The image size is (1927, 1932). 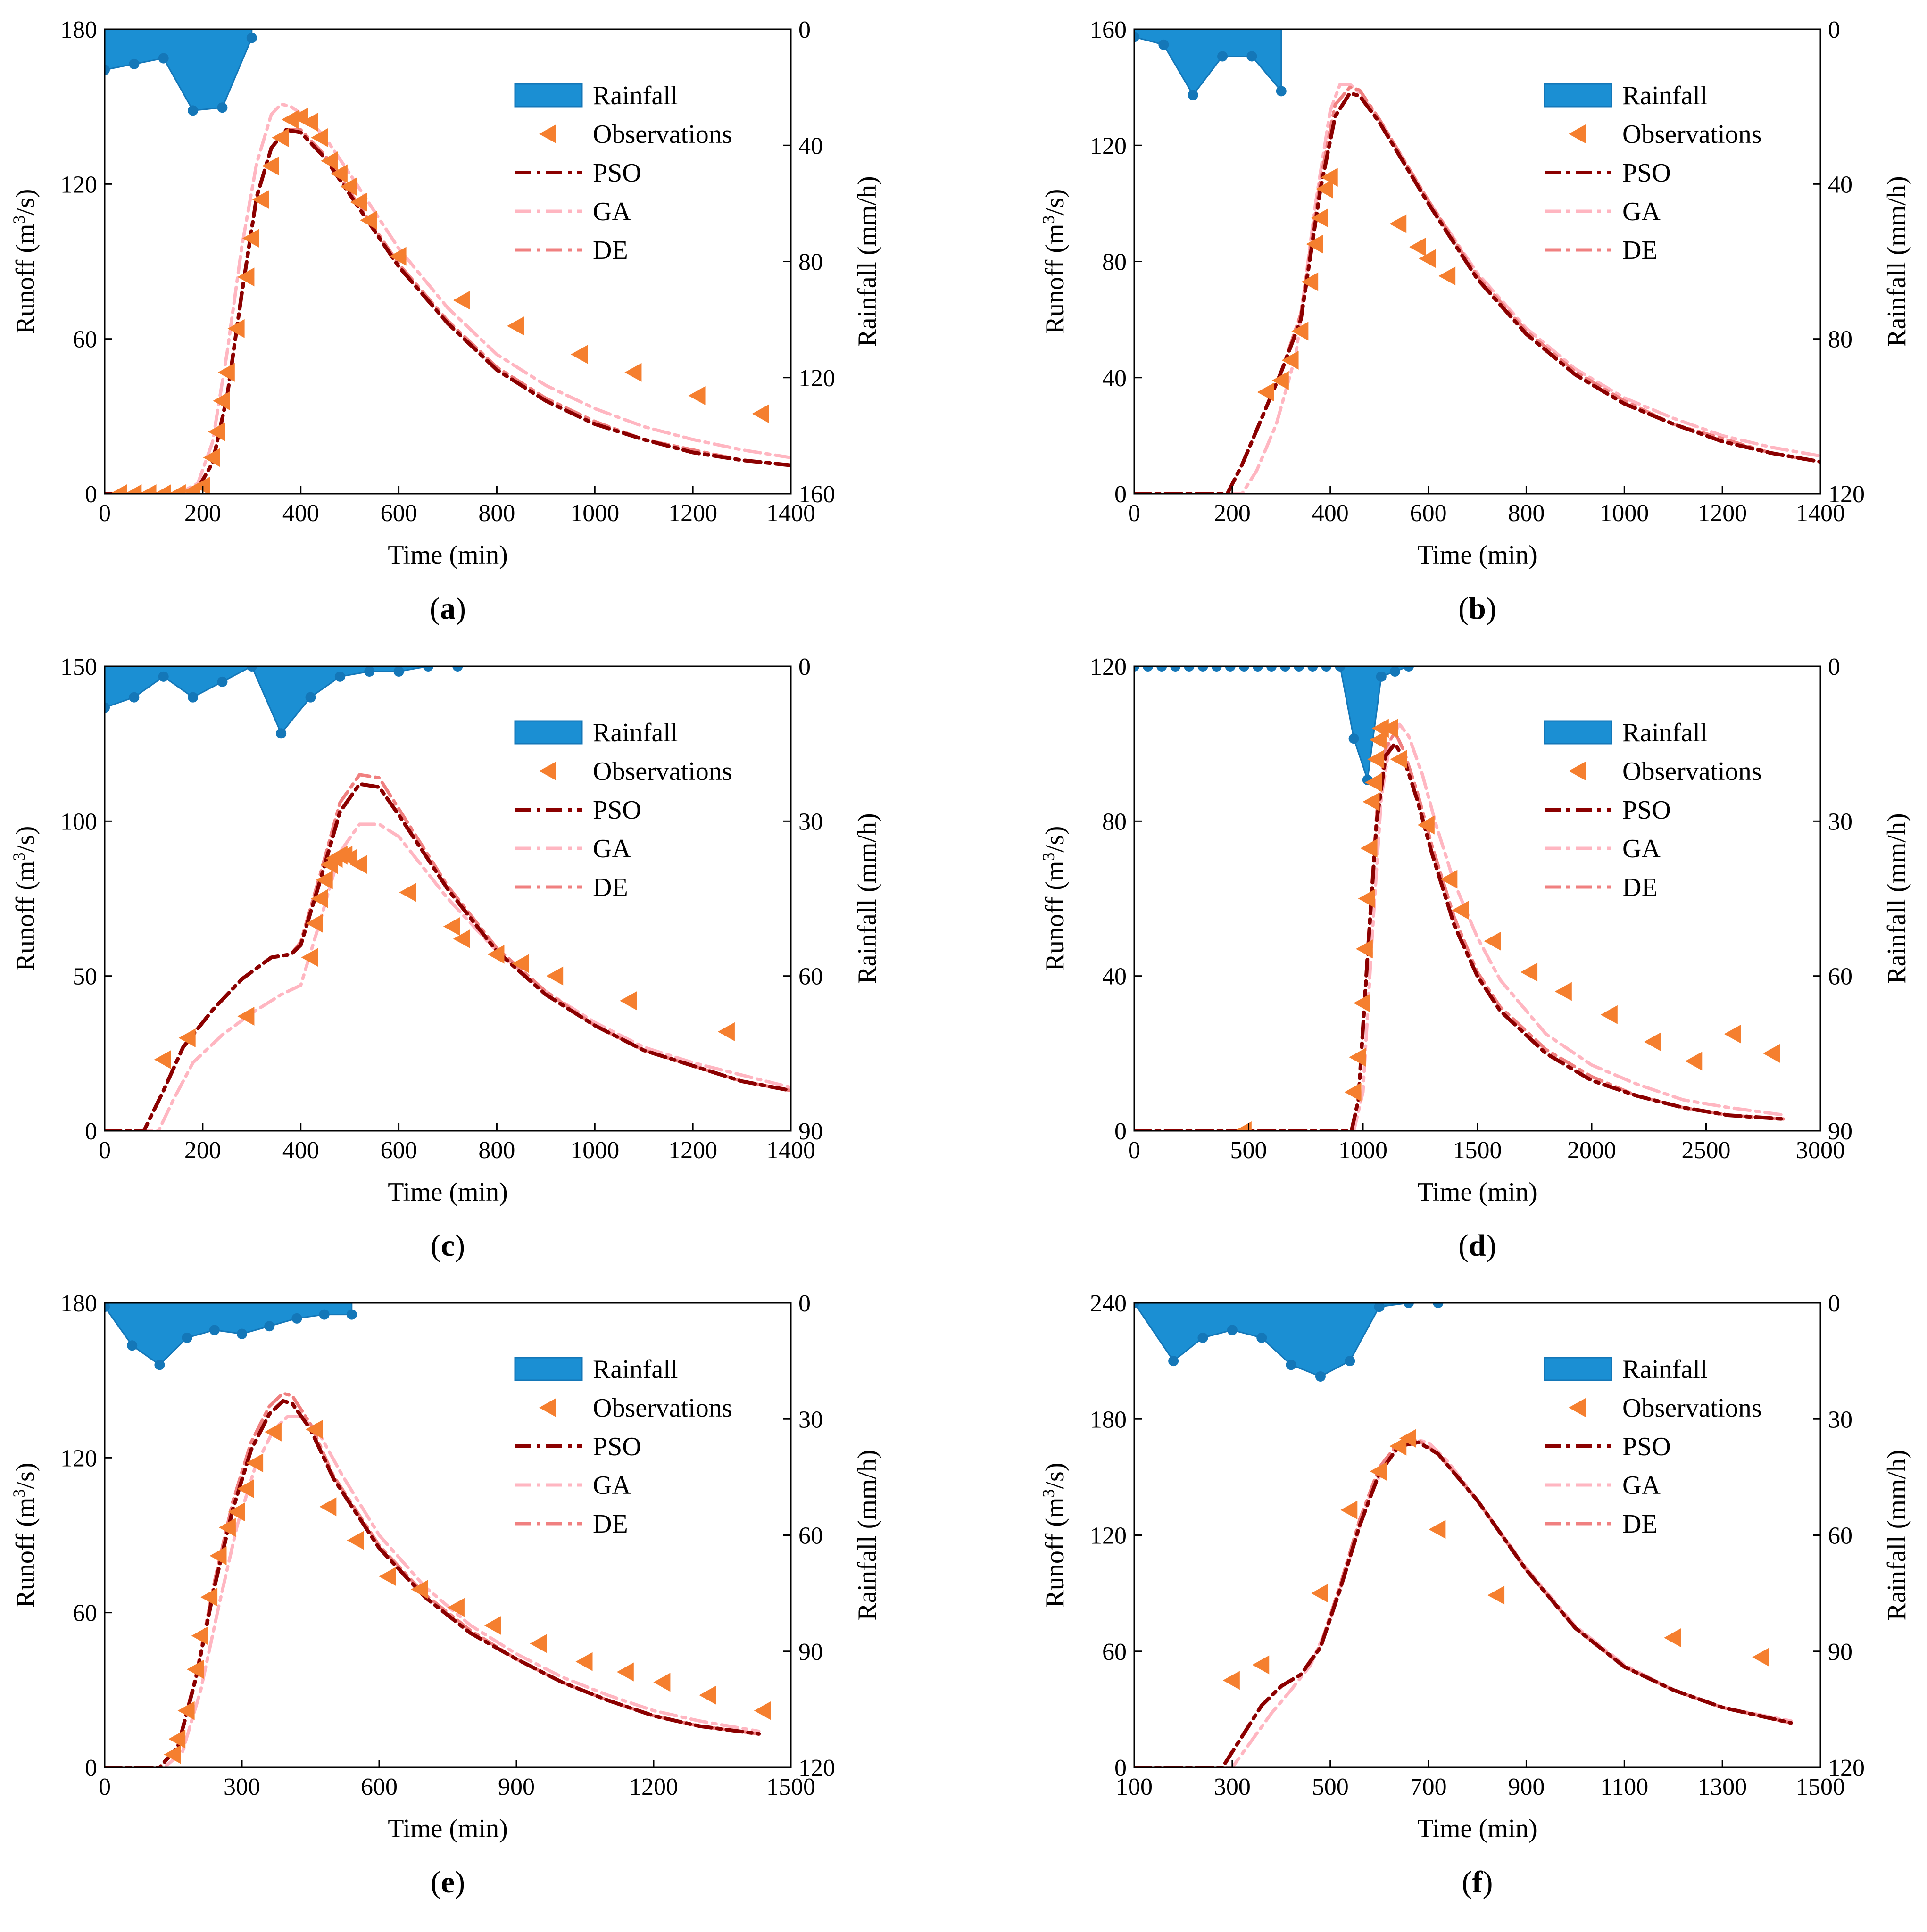 What do you see at coordinates (496, 1150) in the screenshot?
I see `x-tick-label: 800` at bounding box center [496, 1150].